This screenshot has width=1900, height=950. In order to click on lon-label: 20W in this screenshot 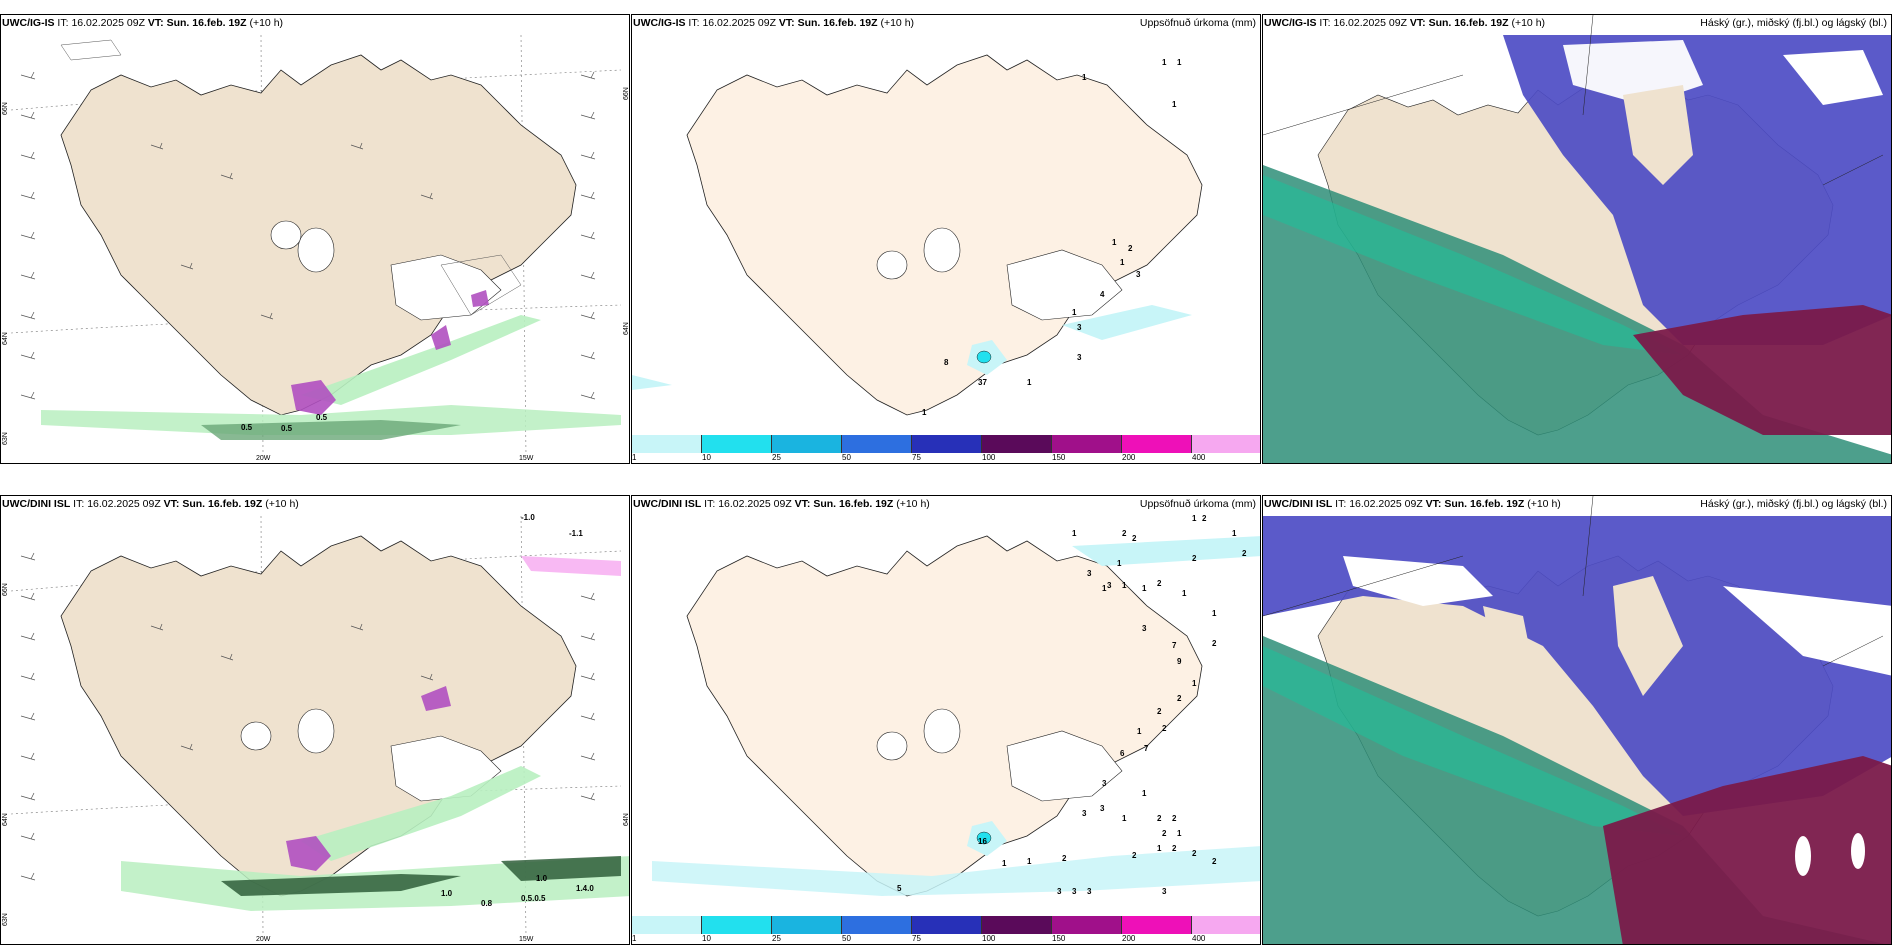, I will do `click(263, 939)`.